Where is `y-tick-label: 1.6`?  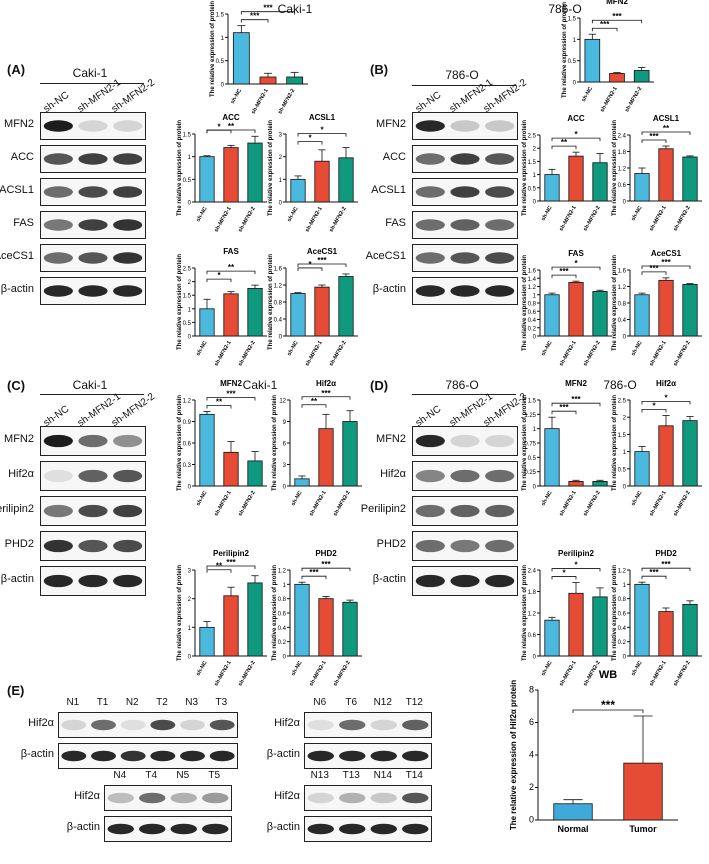
y-tick-label: 1.6 is located at coordinates (532, 272).